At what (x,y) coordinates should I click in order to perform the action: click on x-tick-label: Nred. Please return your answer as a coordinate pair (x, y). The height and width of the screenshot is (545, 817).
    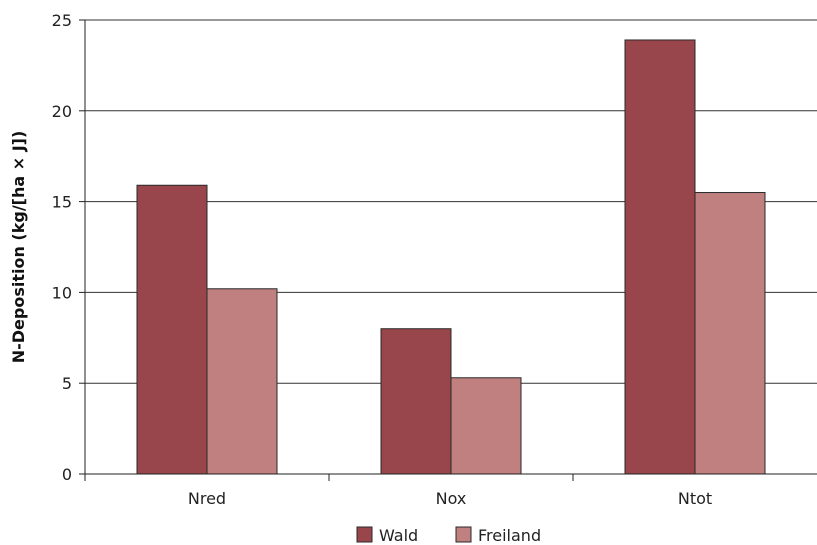
    Looking at the image, I should click on (207, 498).